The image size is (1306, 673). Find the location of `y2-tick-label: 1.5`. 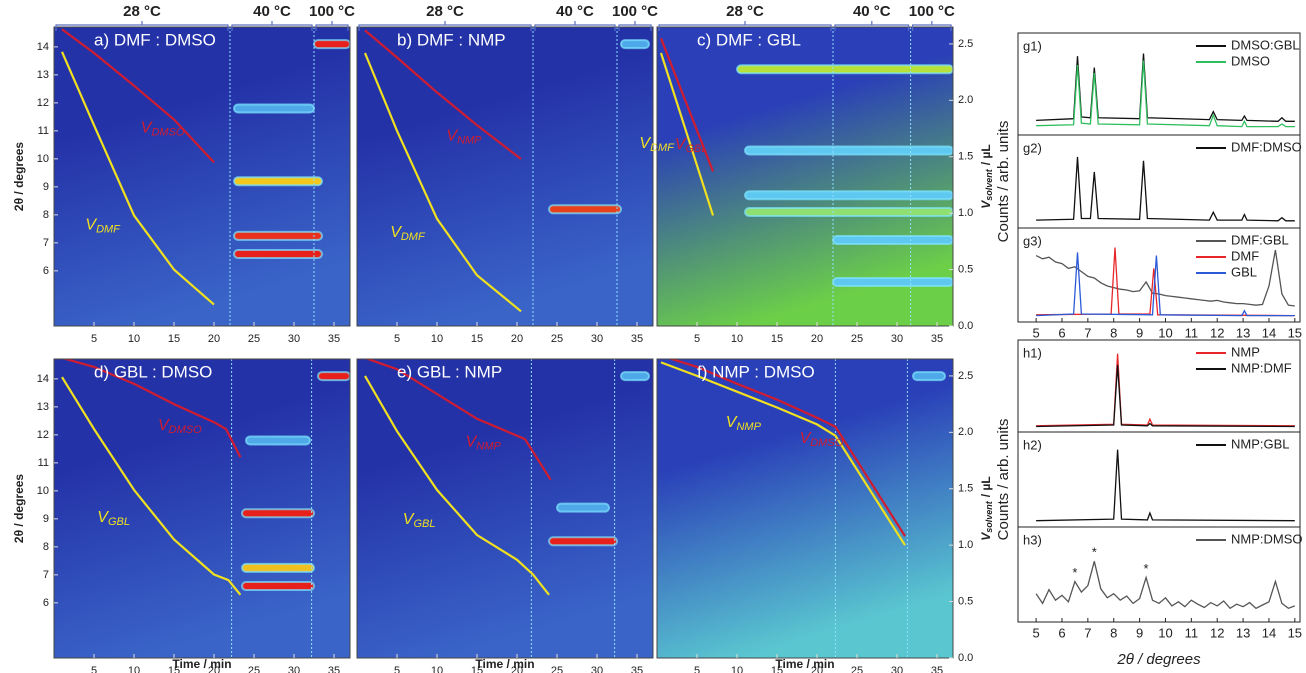

y2-tick-label: 1.5 is located at coordinates (965, 489).